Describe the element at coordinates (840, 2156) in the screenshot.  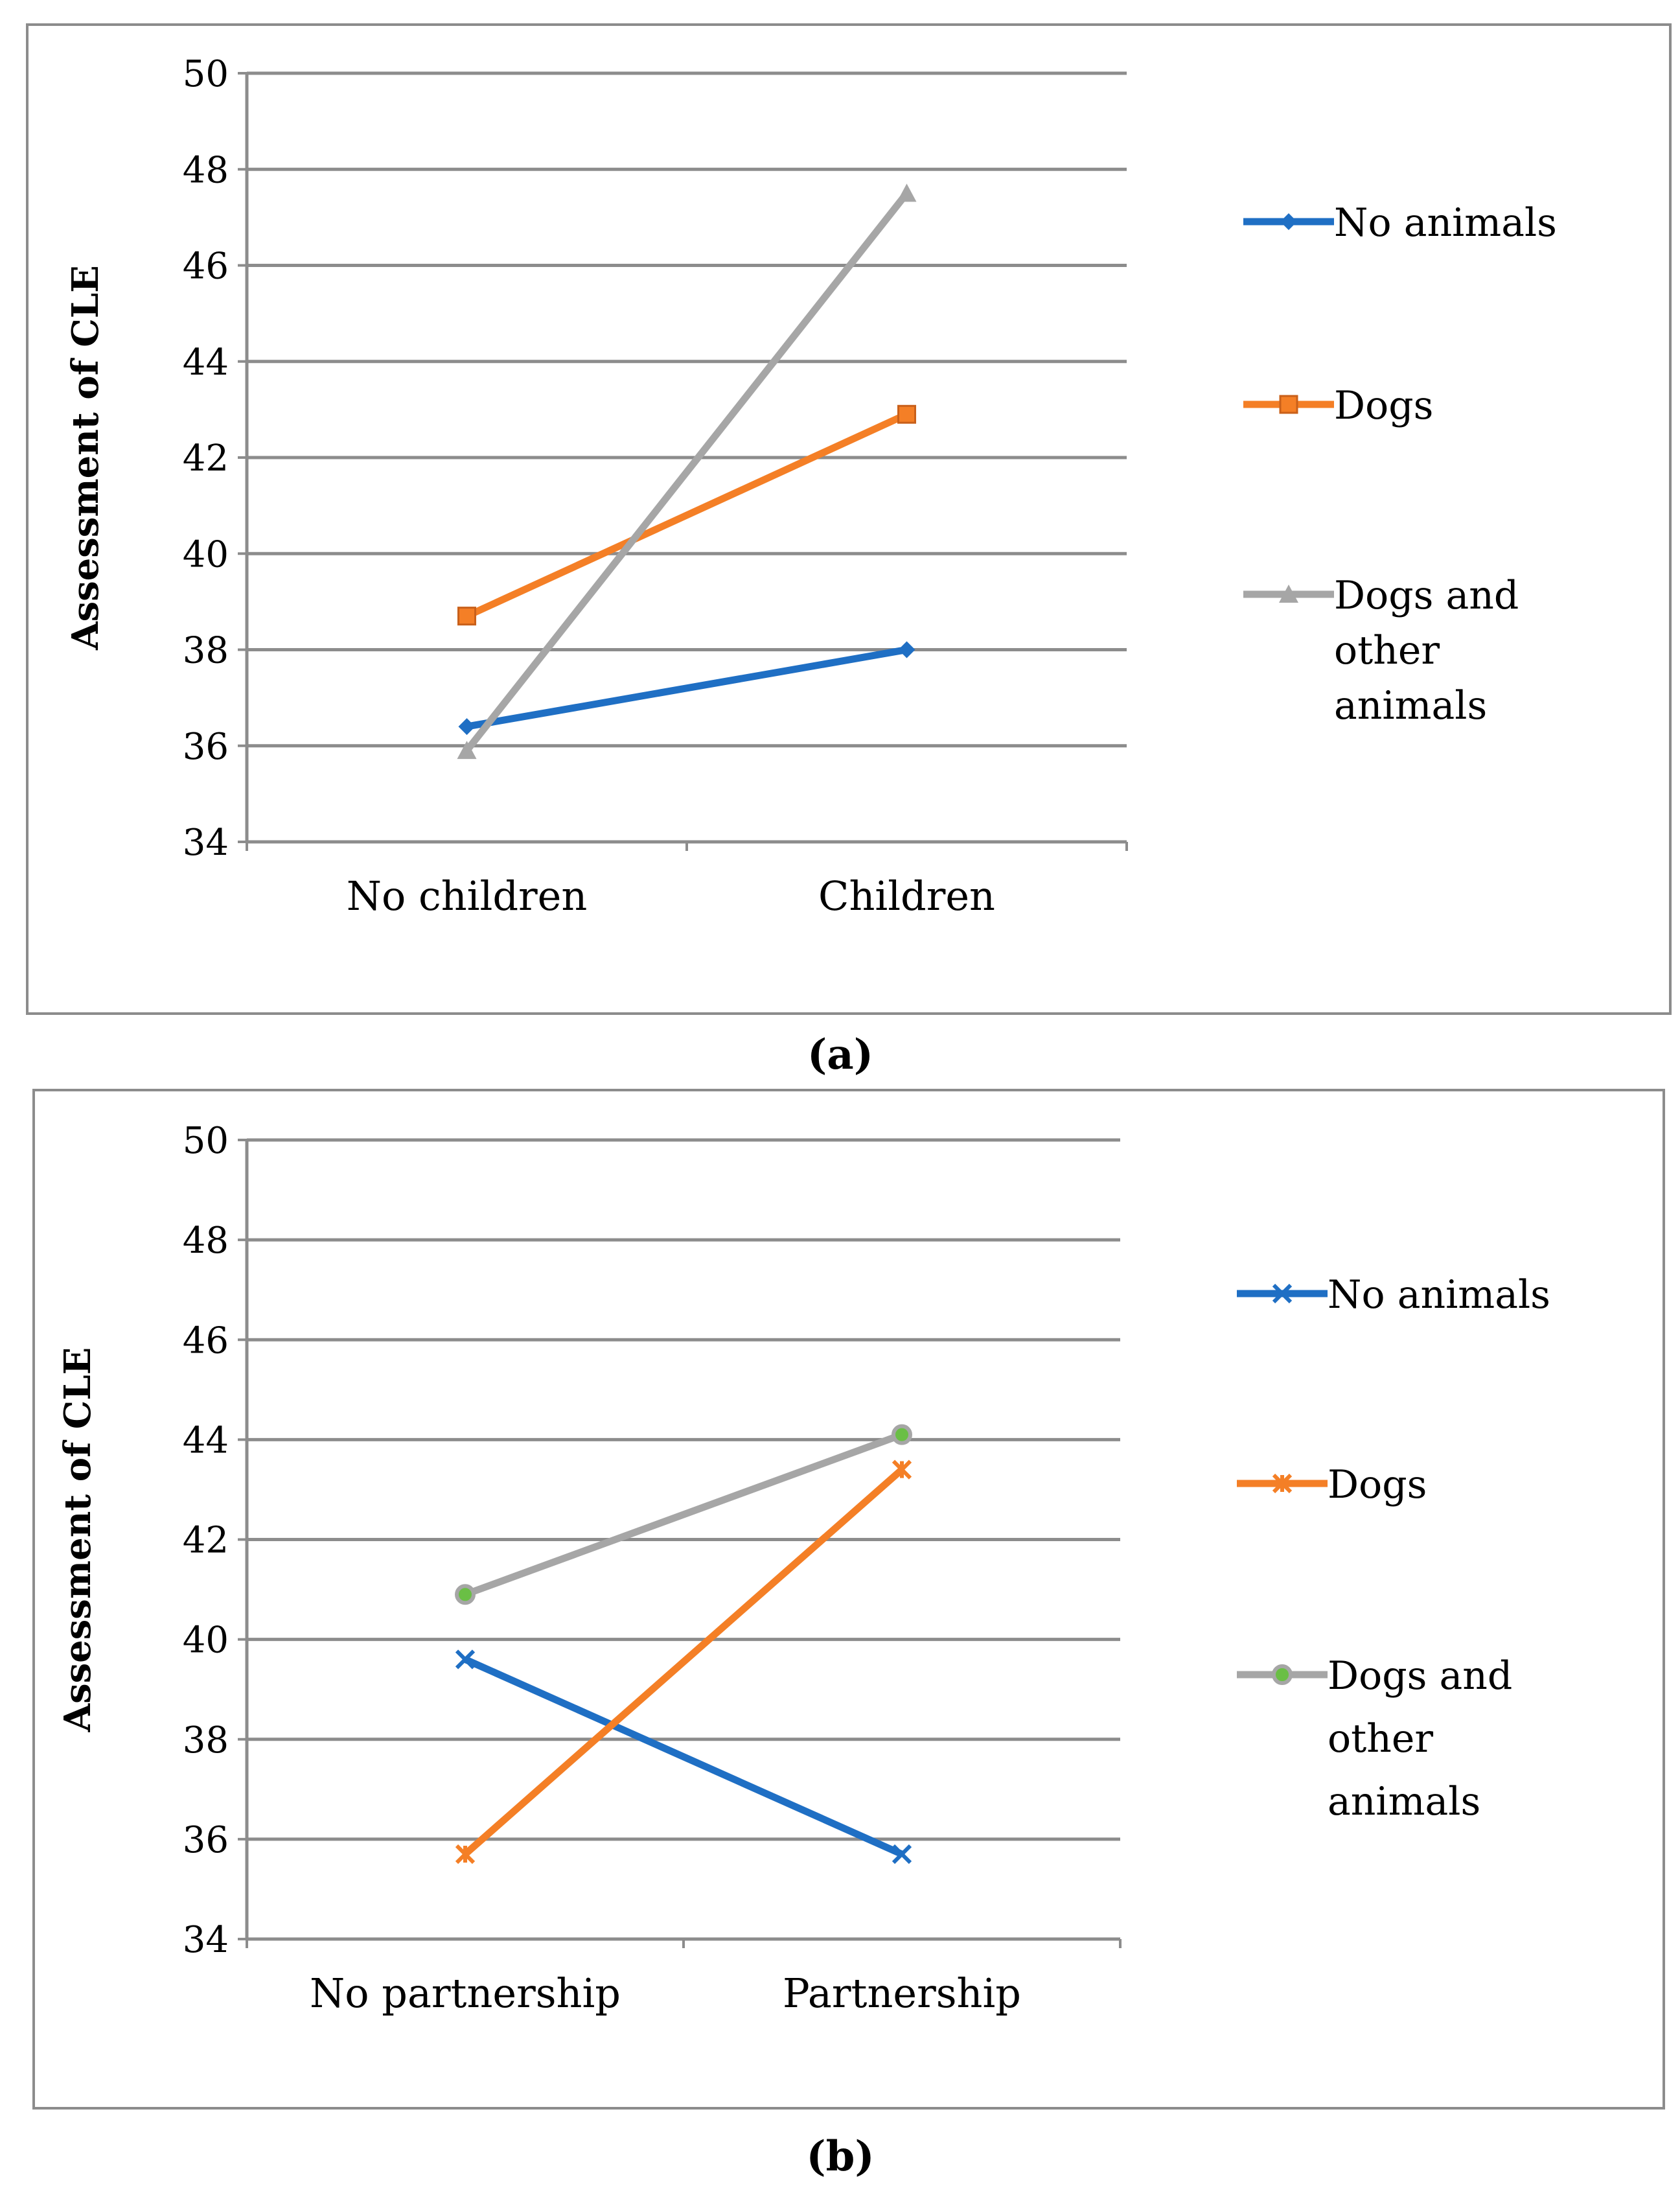
I see `panel-caption-b: (b)` at that location.